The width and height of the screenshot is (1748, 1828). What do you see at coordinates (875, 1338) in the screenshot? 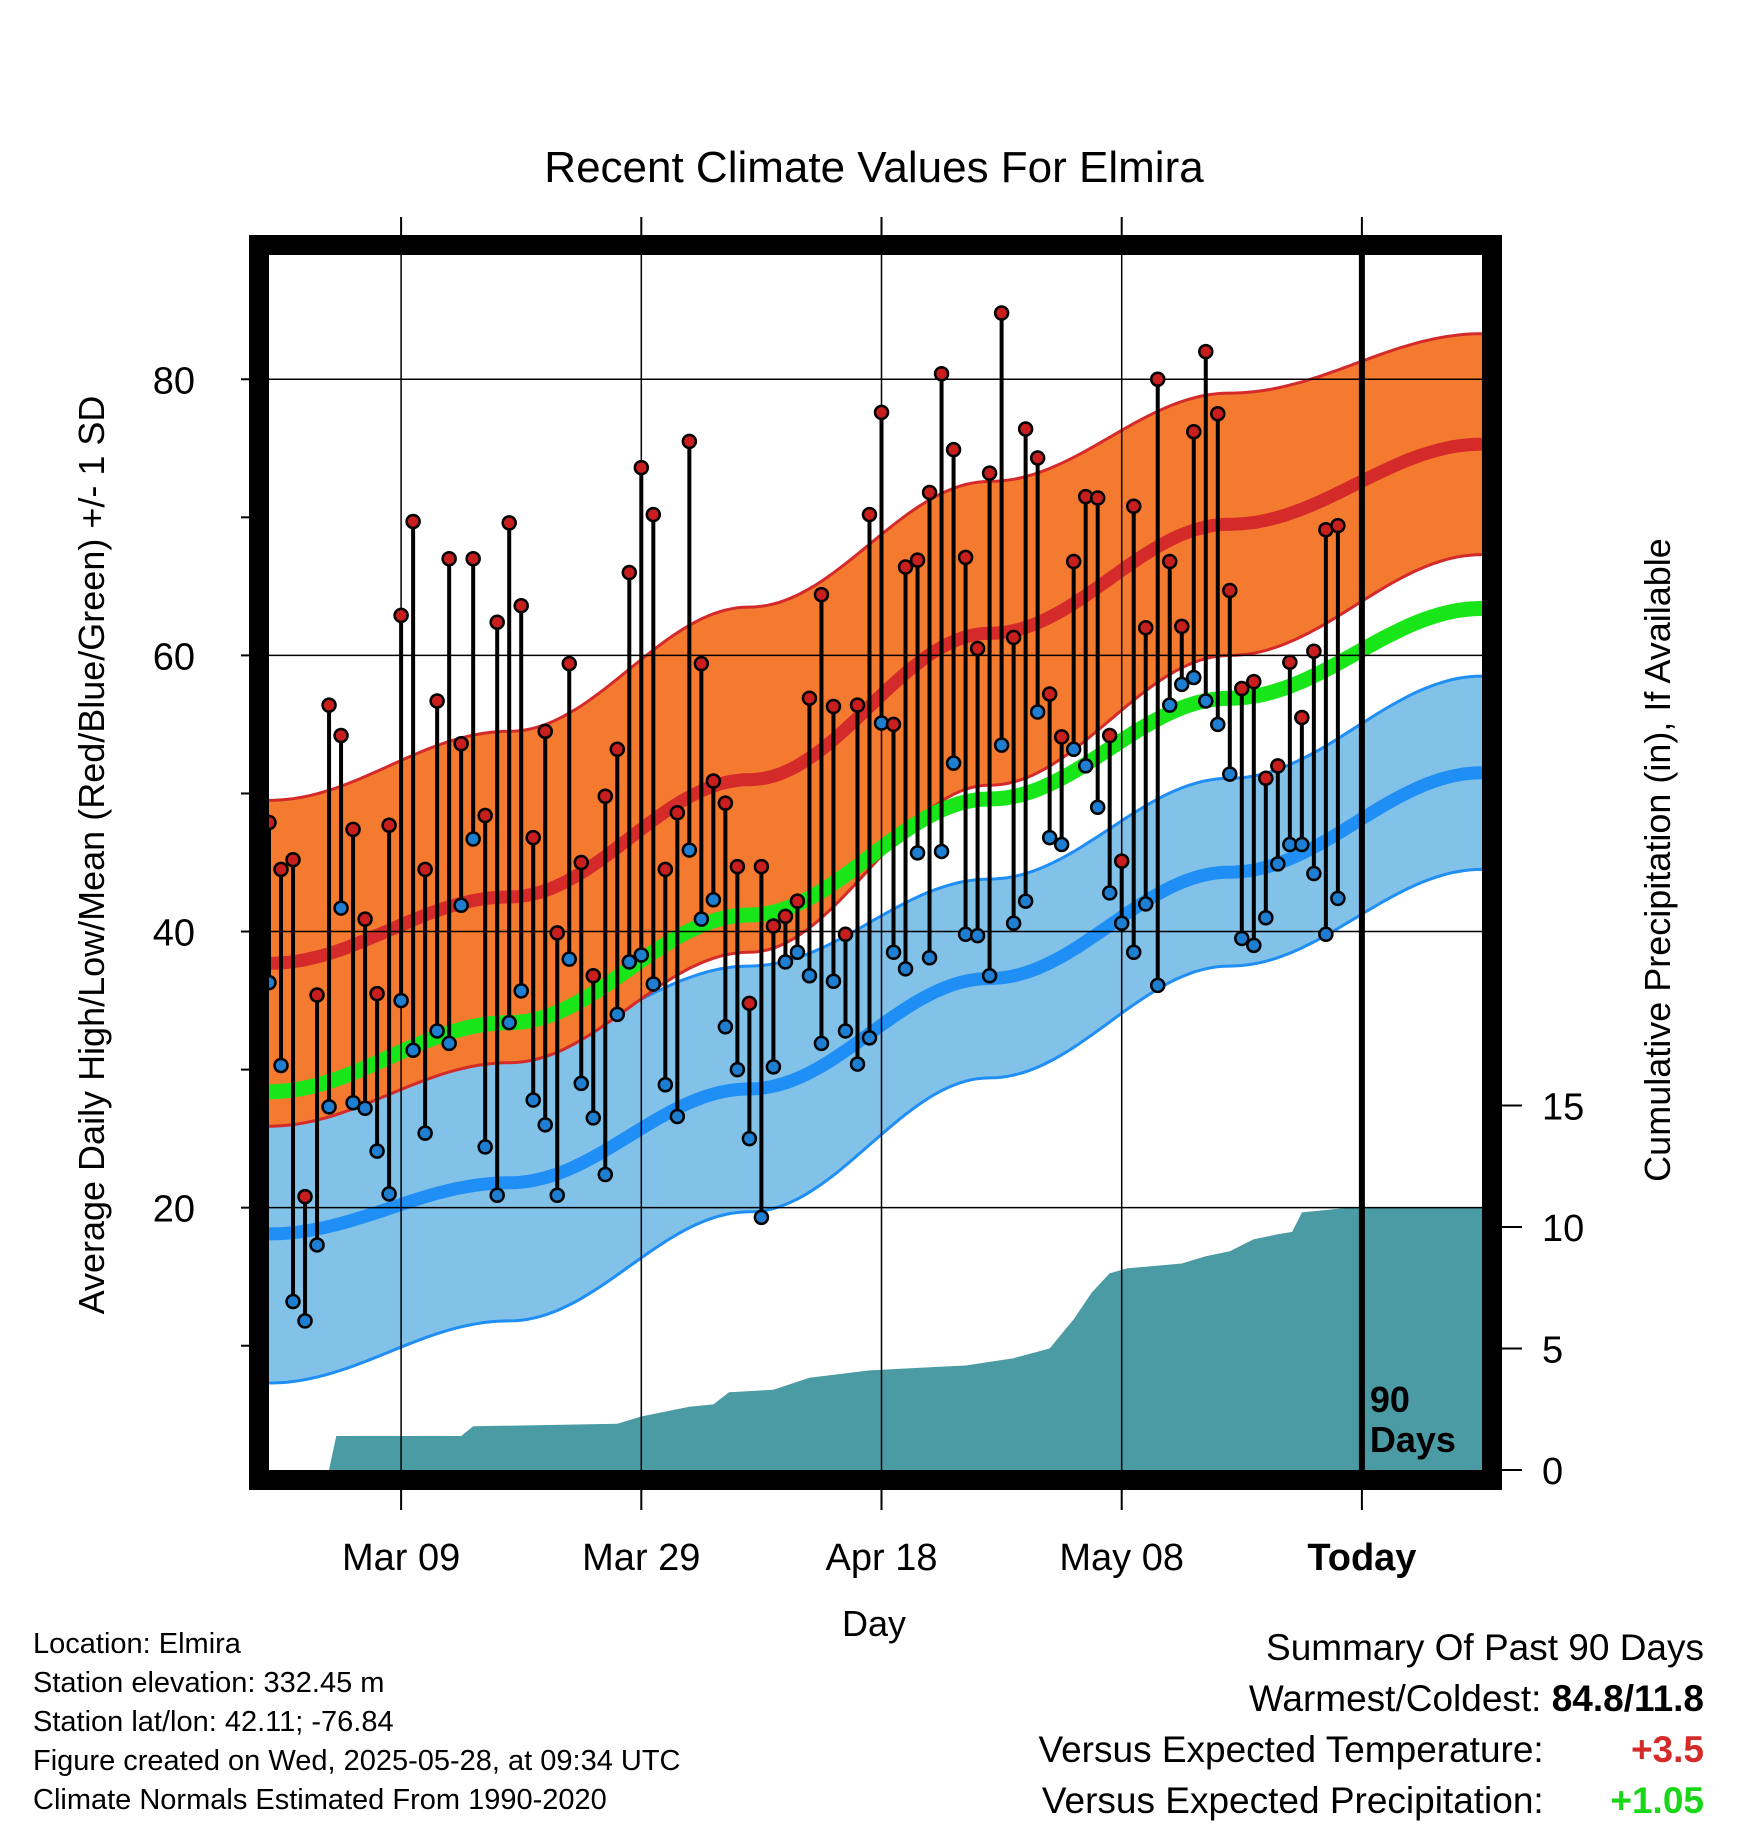
I see `cumulative-precip-area` at bounding box center [875, 1338].